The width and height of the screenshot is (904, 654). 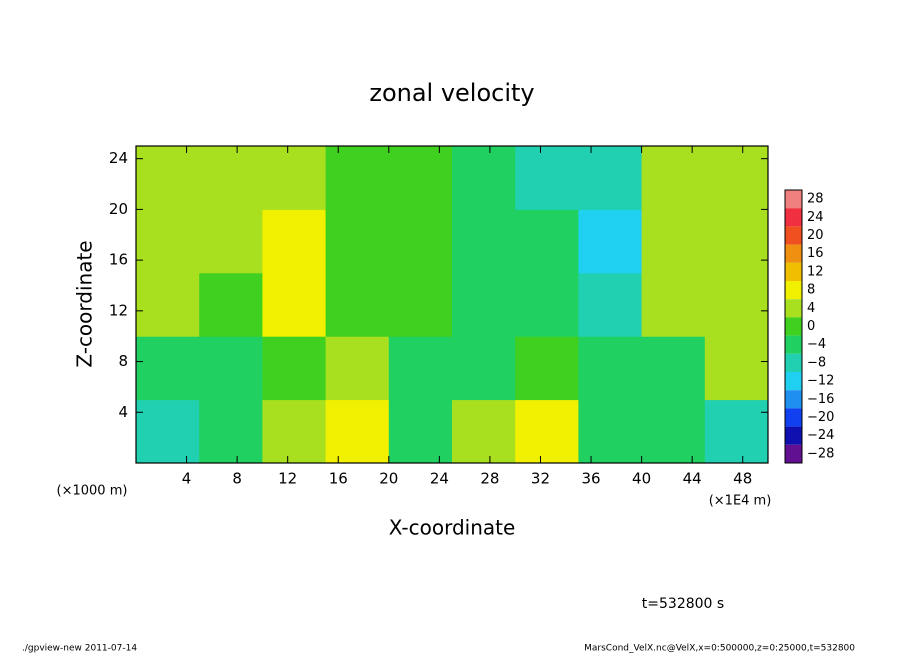 I want to click on colorbar-label: 28, so click(x=815, y=199).